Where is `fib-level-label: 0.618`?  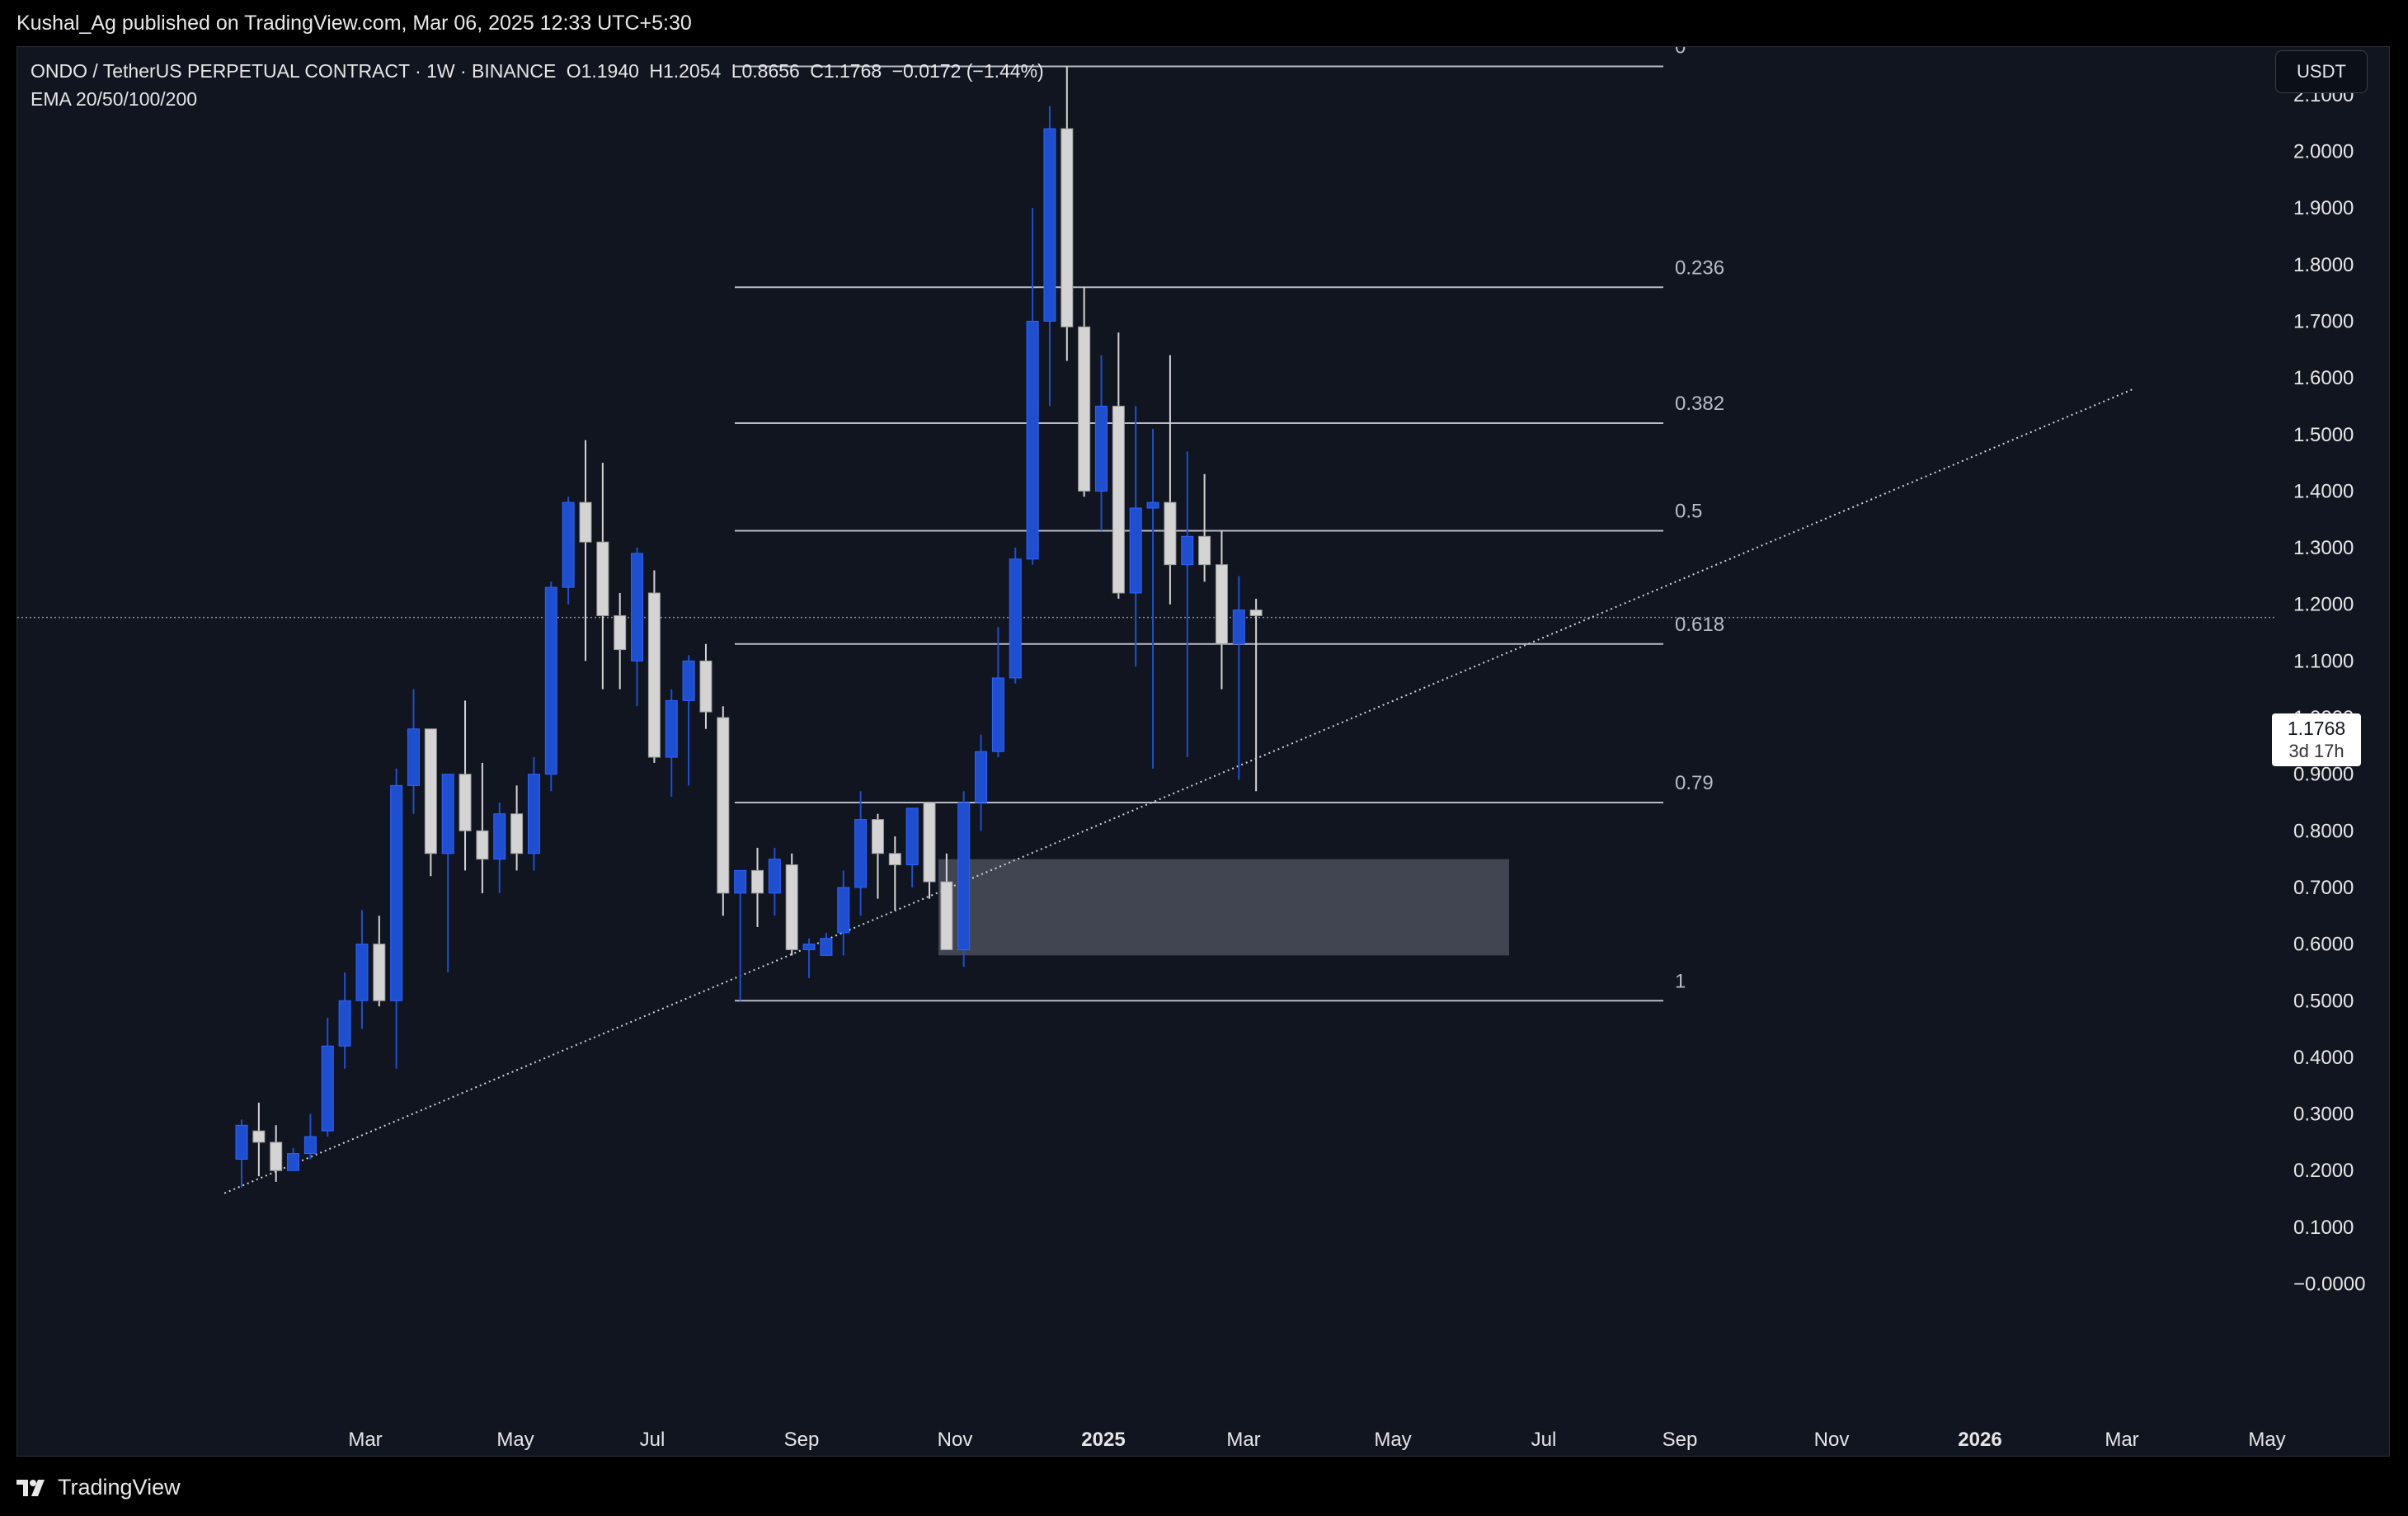 fib-level-label: 0.618 is located at coordinates (1700, 625).